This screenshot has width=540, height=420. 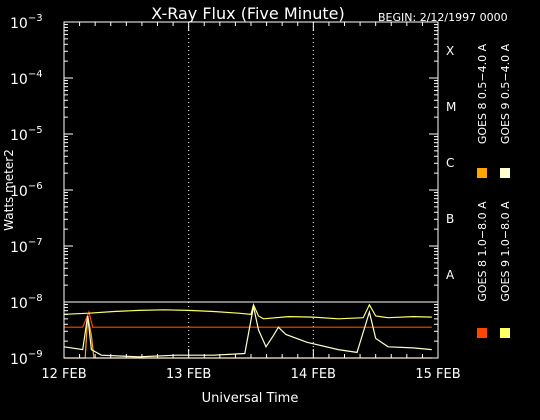 What do you see at coordinates (482, 251) in the screenshot?
I see `legend-label: GOES 8 1.0−8.0 A` at bounding box center [482, 251].